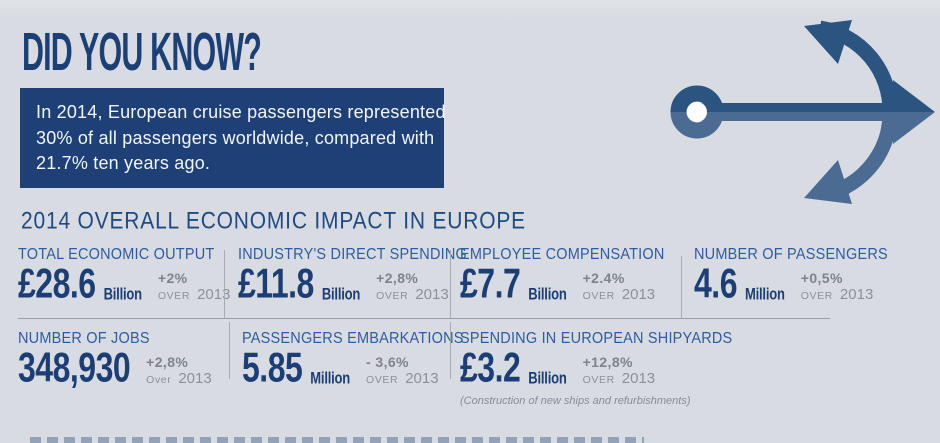  Describe the element at coordinates (603, 278) in the screenshot. I see `stat-change-pct: +2.4%` at that location.